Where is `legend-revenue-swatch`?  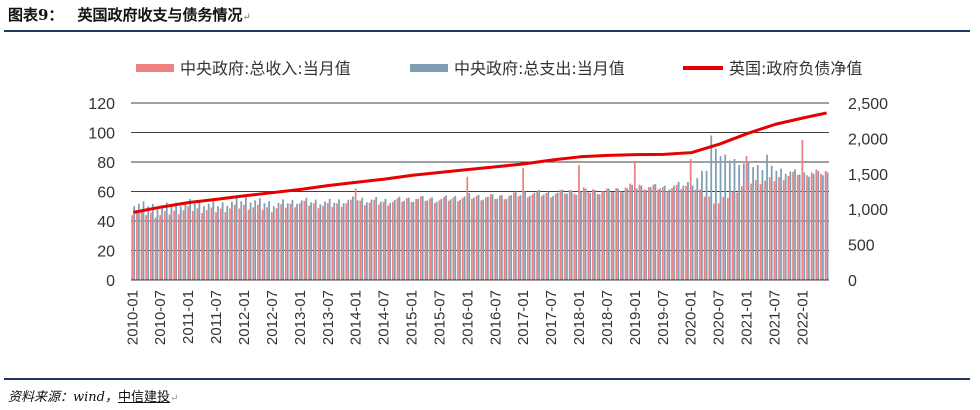 legend-revenue-swatch is located at coordinates (155, 68).